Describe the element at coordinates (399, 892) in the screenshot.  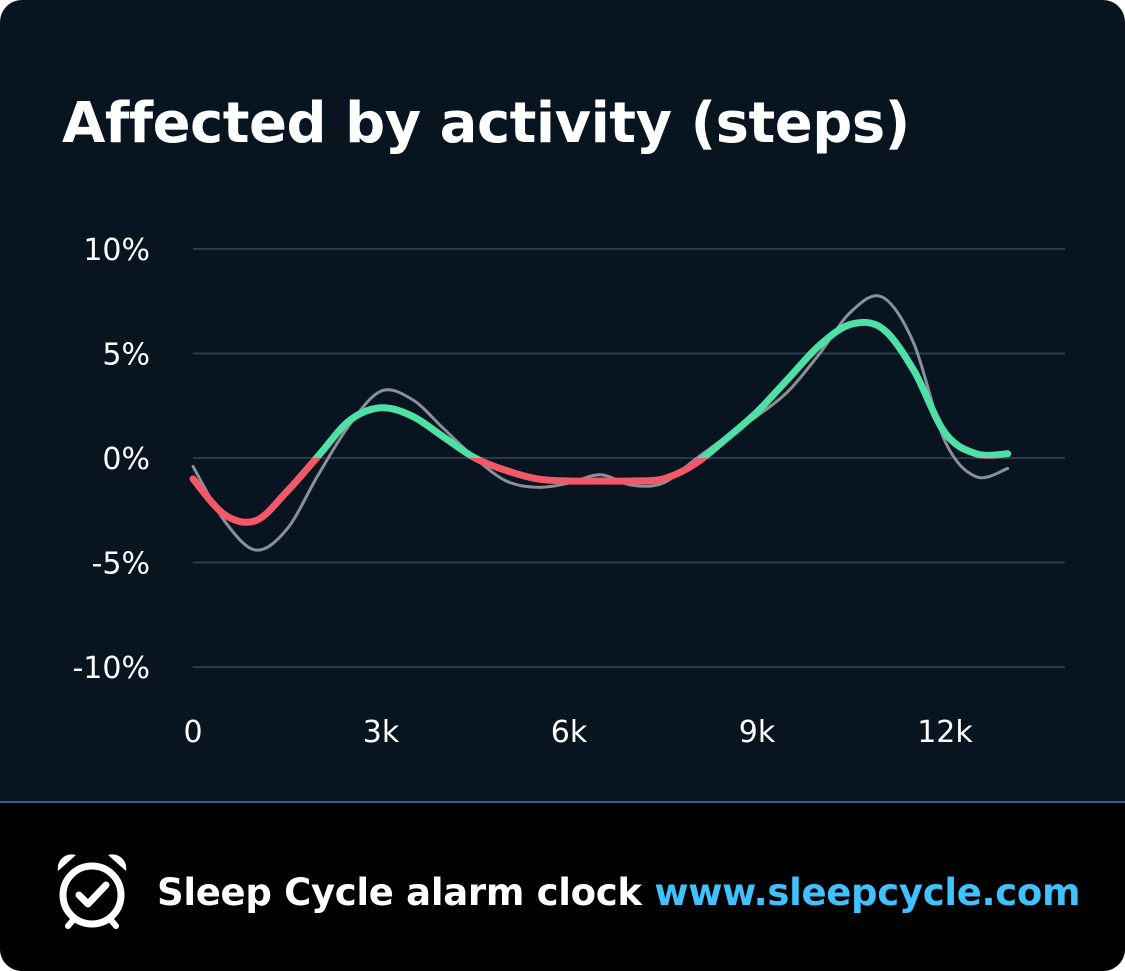
I see `brand-name: Sleep Cycle alarm clock` at that location.